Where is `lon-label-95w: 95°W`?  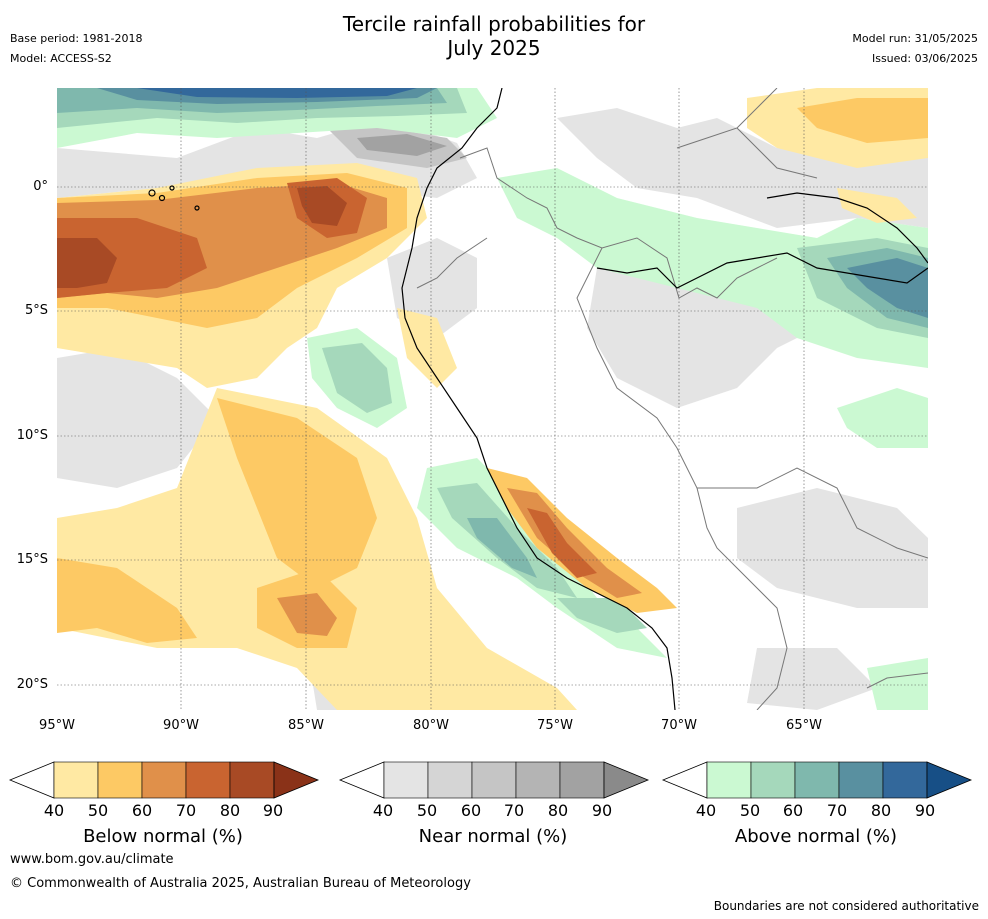
lon-label-95w: 95°W is located at coordinates (57, 725).